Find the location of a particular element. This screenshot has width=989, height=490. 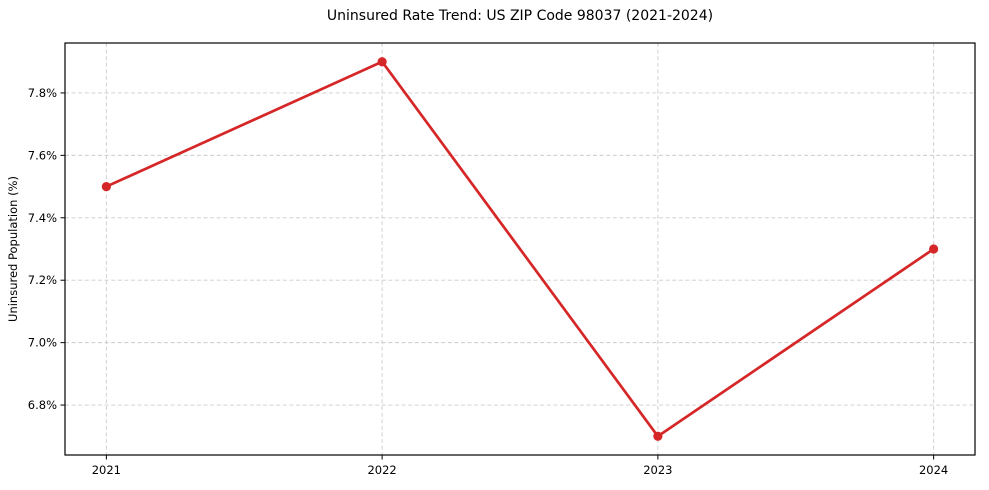

y-tick-label: 7.6% is located at coordinates (42, 155).